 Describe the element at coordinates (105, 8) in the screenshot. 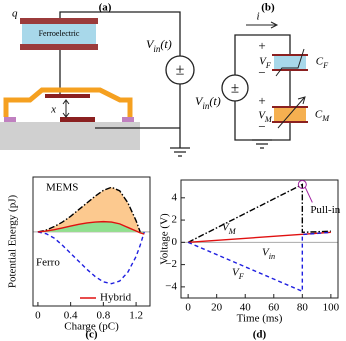

I see `panel-label: (a)` at that location.